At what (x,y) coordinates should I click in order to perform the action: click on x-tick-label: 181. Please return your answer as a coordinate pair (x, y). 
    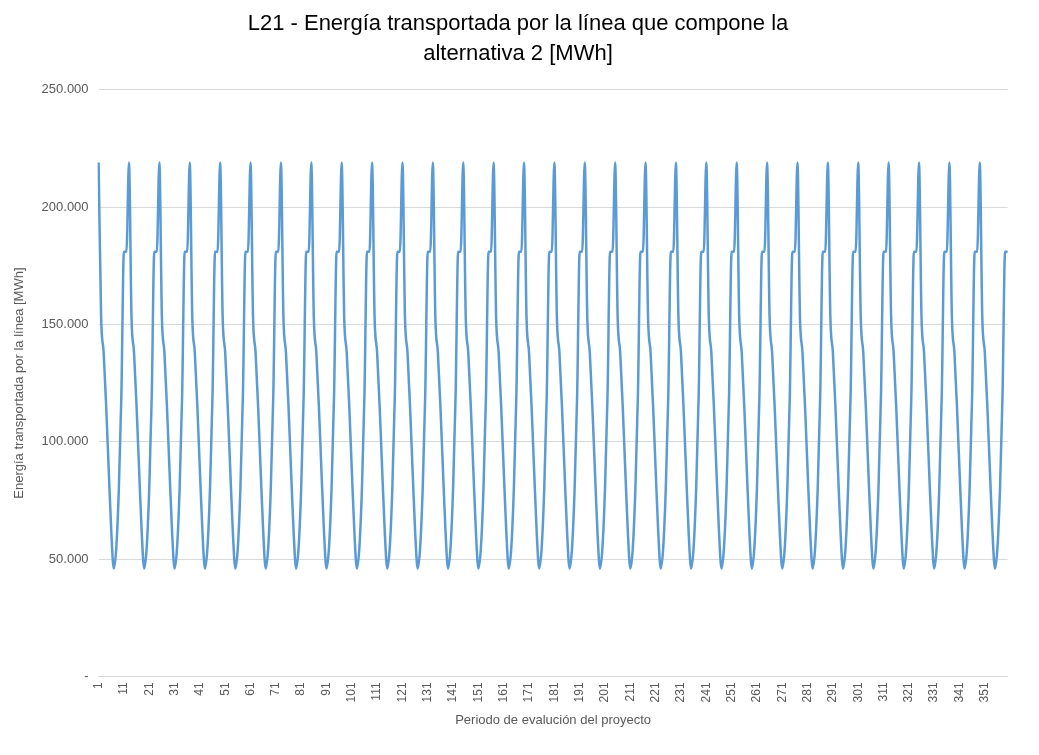
    Looking at the image, I should click on (553, 692).